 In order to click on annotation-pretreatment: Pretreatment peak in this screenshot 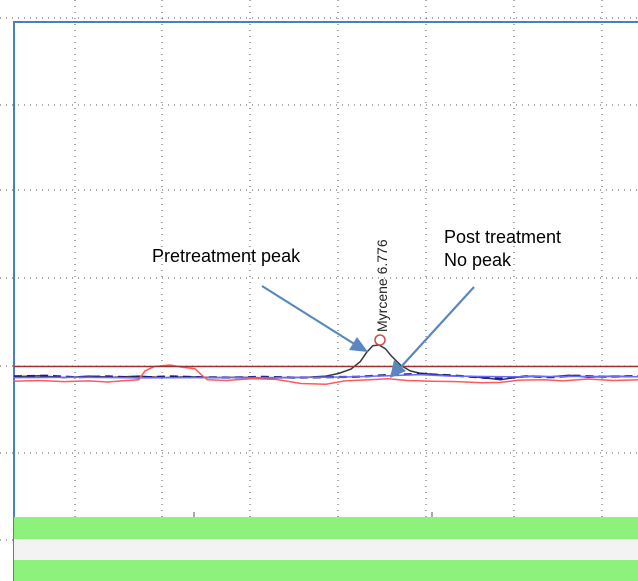, I will do `click(226, 256)`.